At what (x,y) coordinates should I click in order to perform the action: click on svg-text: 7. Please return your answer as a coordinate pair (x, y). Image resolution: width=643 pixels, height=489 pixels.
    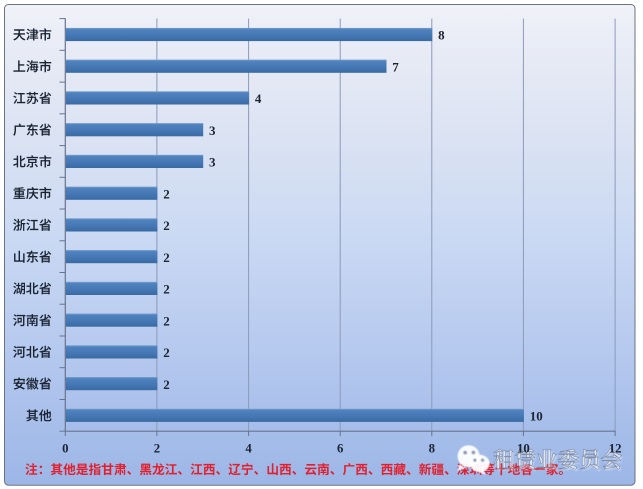
    Looking at the image, I should click on (395, 66).